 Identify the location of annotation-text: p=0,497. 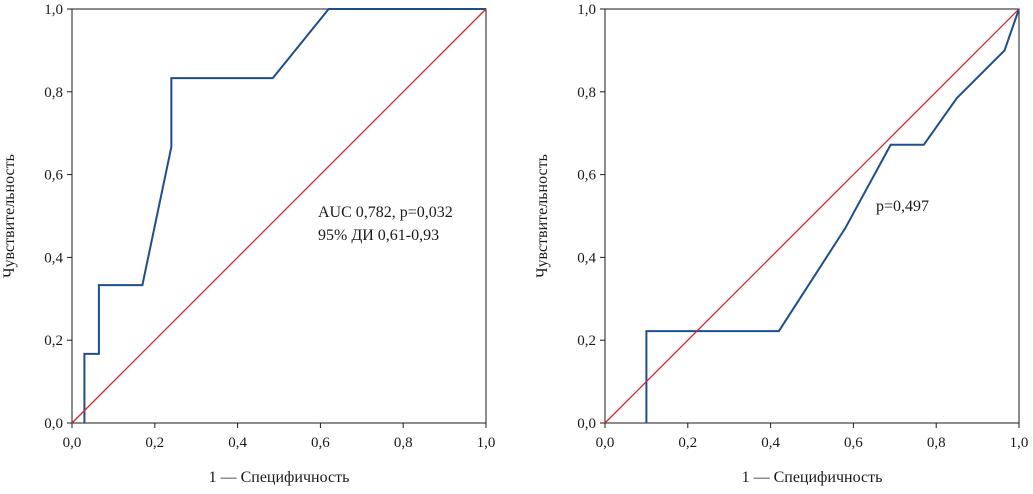
(902, 206).